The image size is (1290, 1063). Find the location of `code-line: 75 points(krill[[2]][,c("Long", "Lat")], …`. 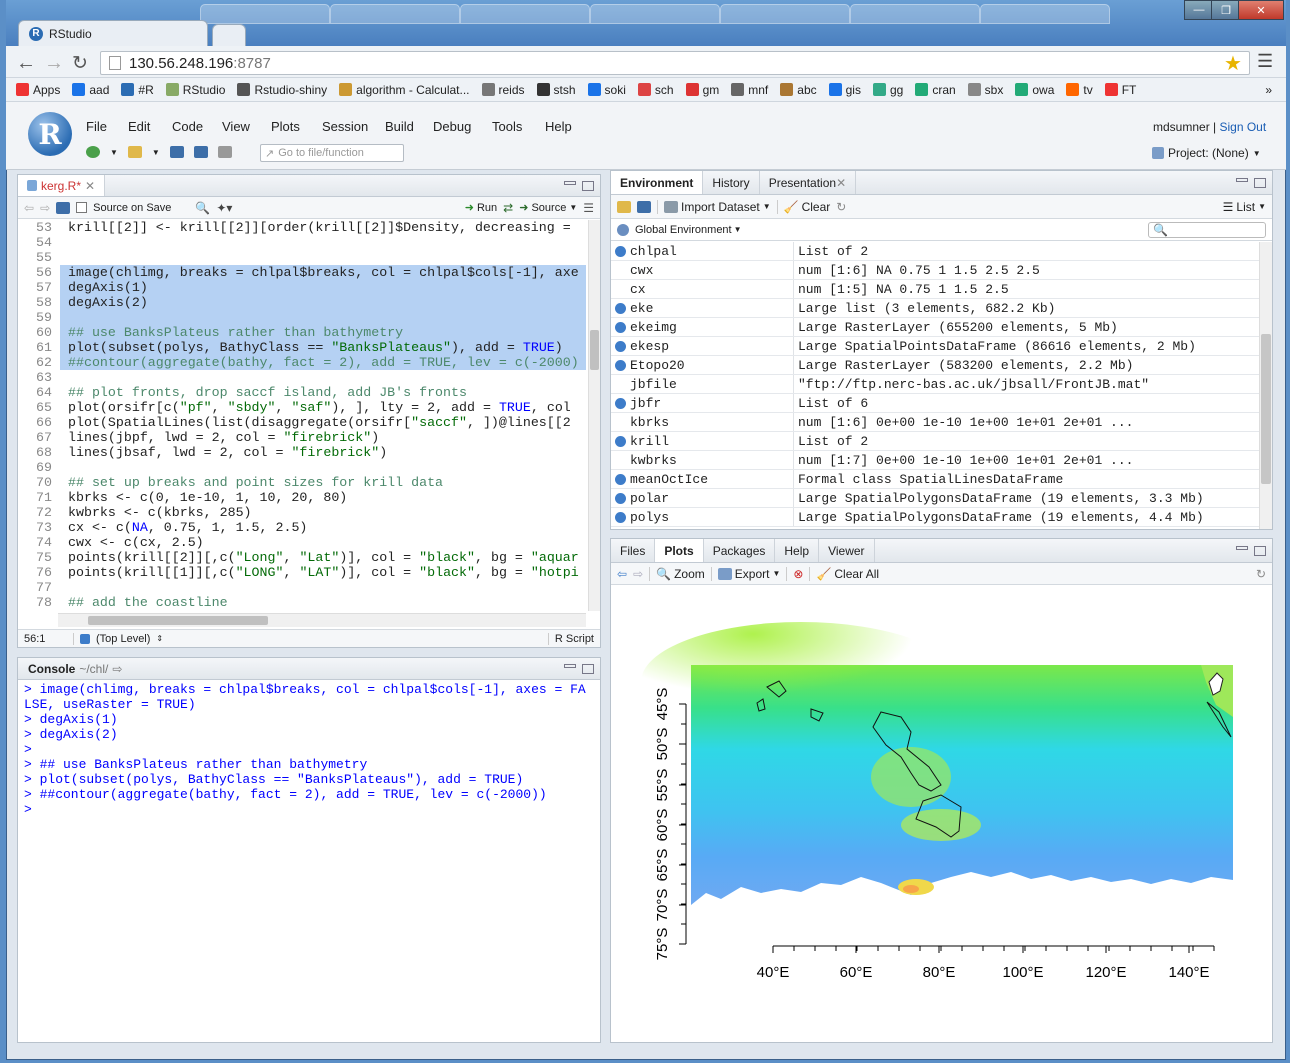

code-line: 75 points(krill[[2]][,c("Long", "Lat")], … is located at coordinates (302, 557).